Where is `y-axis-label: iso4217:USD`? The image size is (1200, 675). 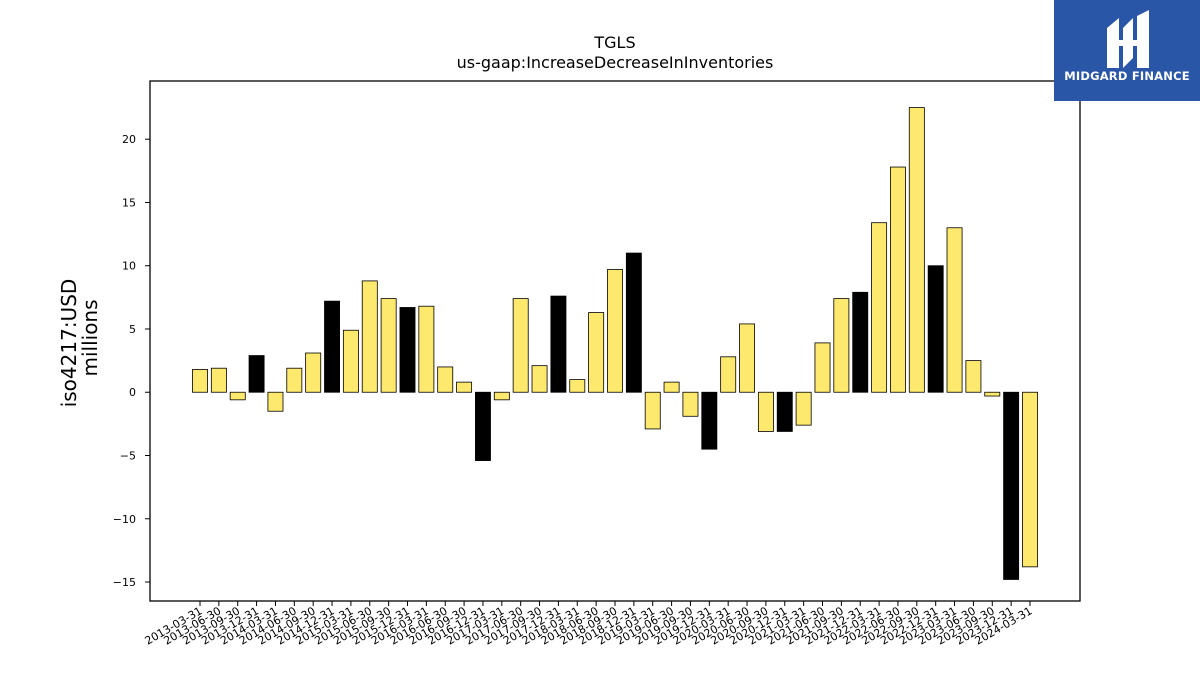 y-axis-label: iso4217:USD is located at coordinates (69, 343).